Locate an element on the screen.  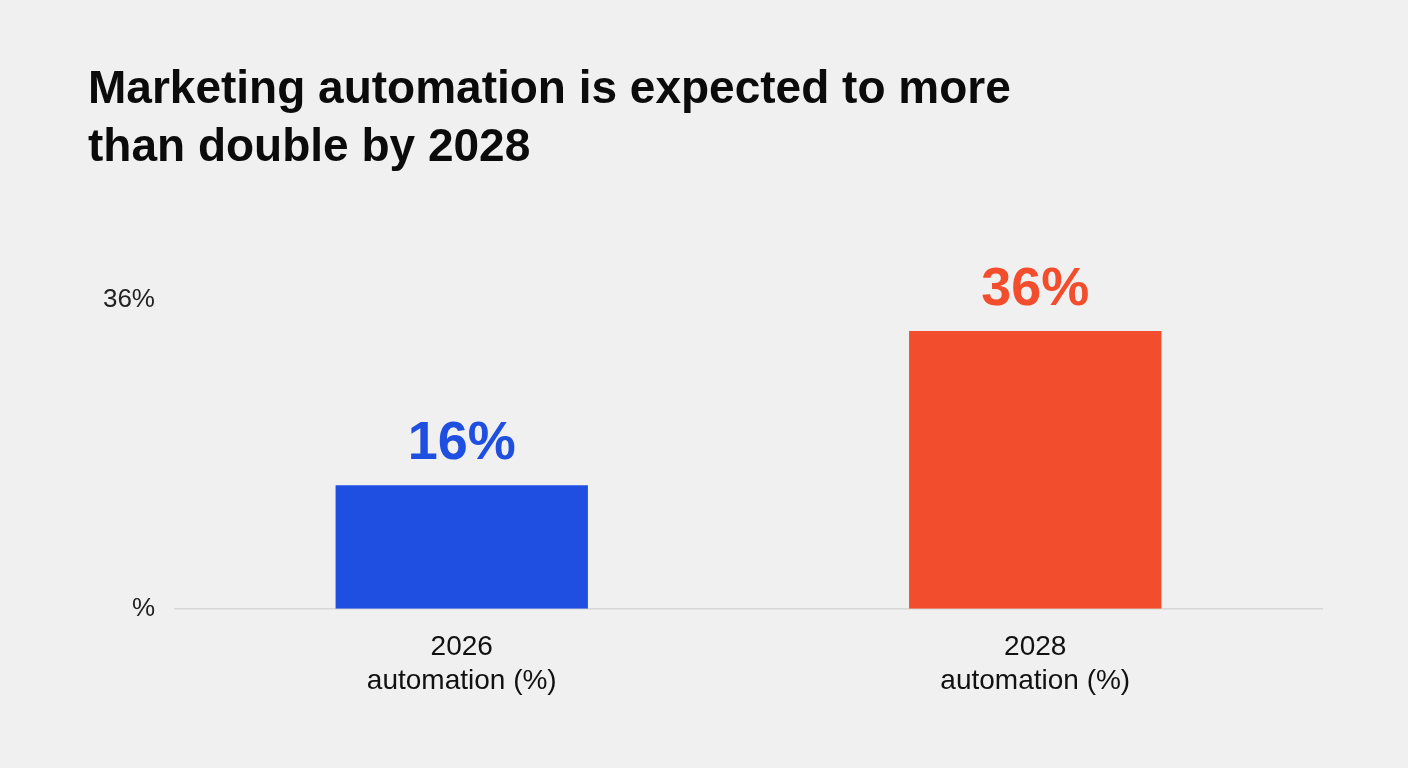
x-tick-label: 2026 automation (%) is located at coordinates (461, 662).